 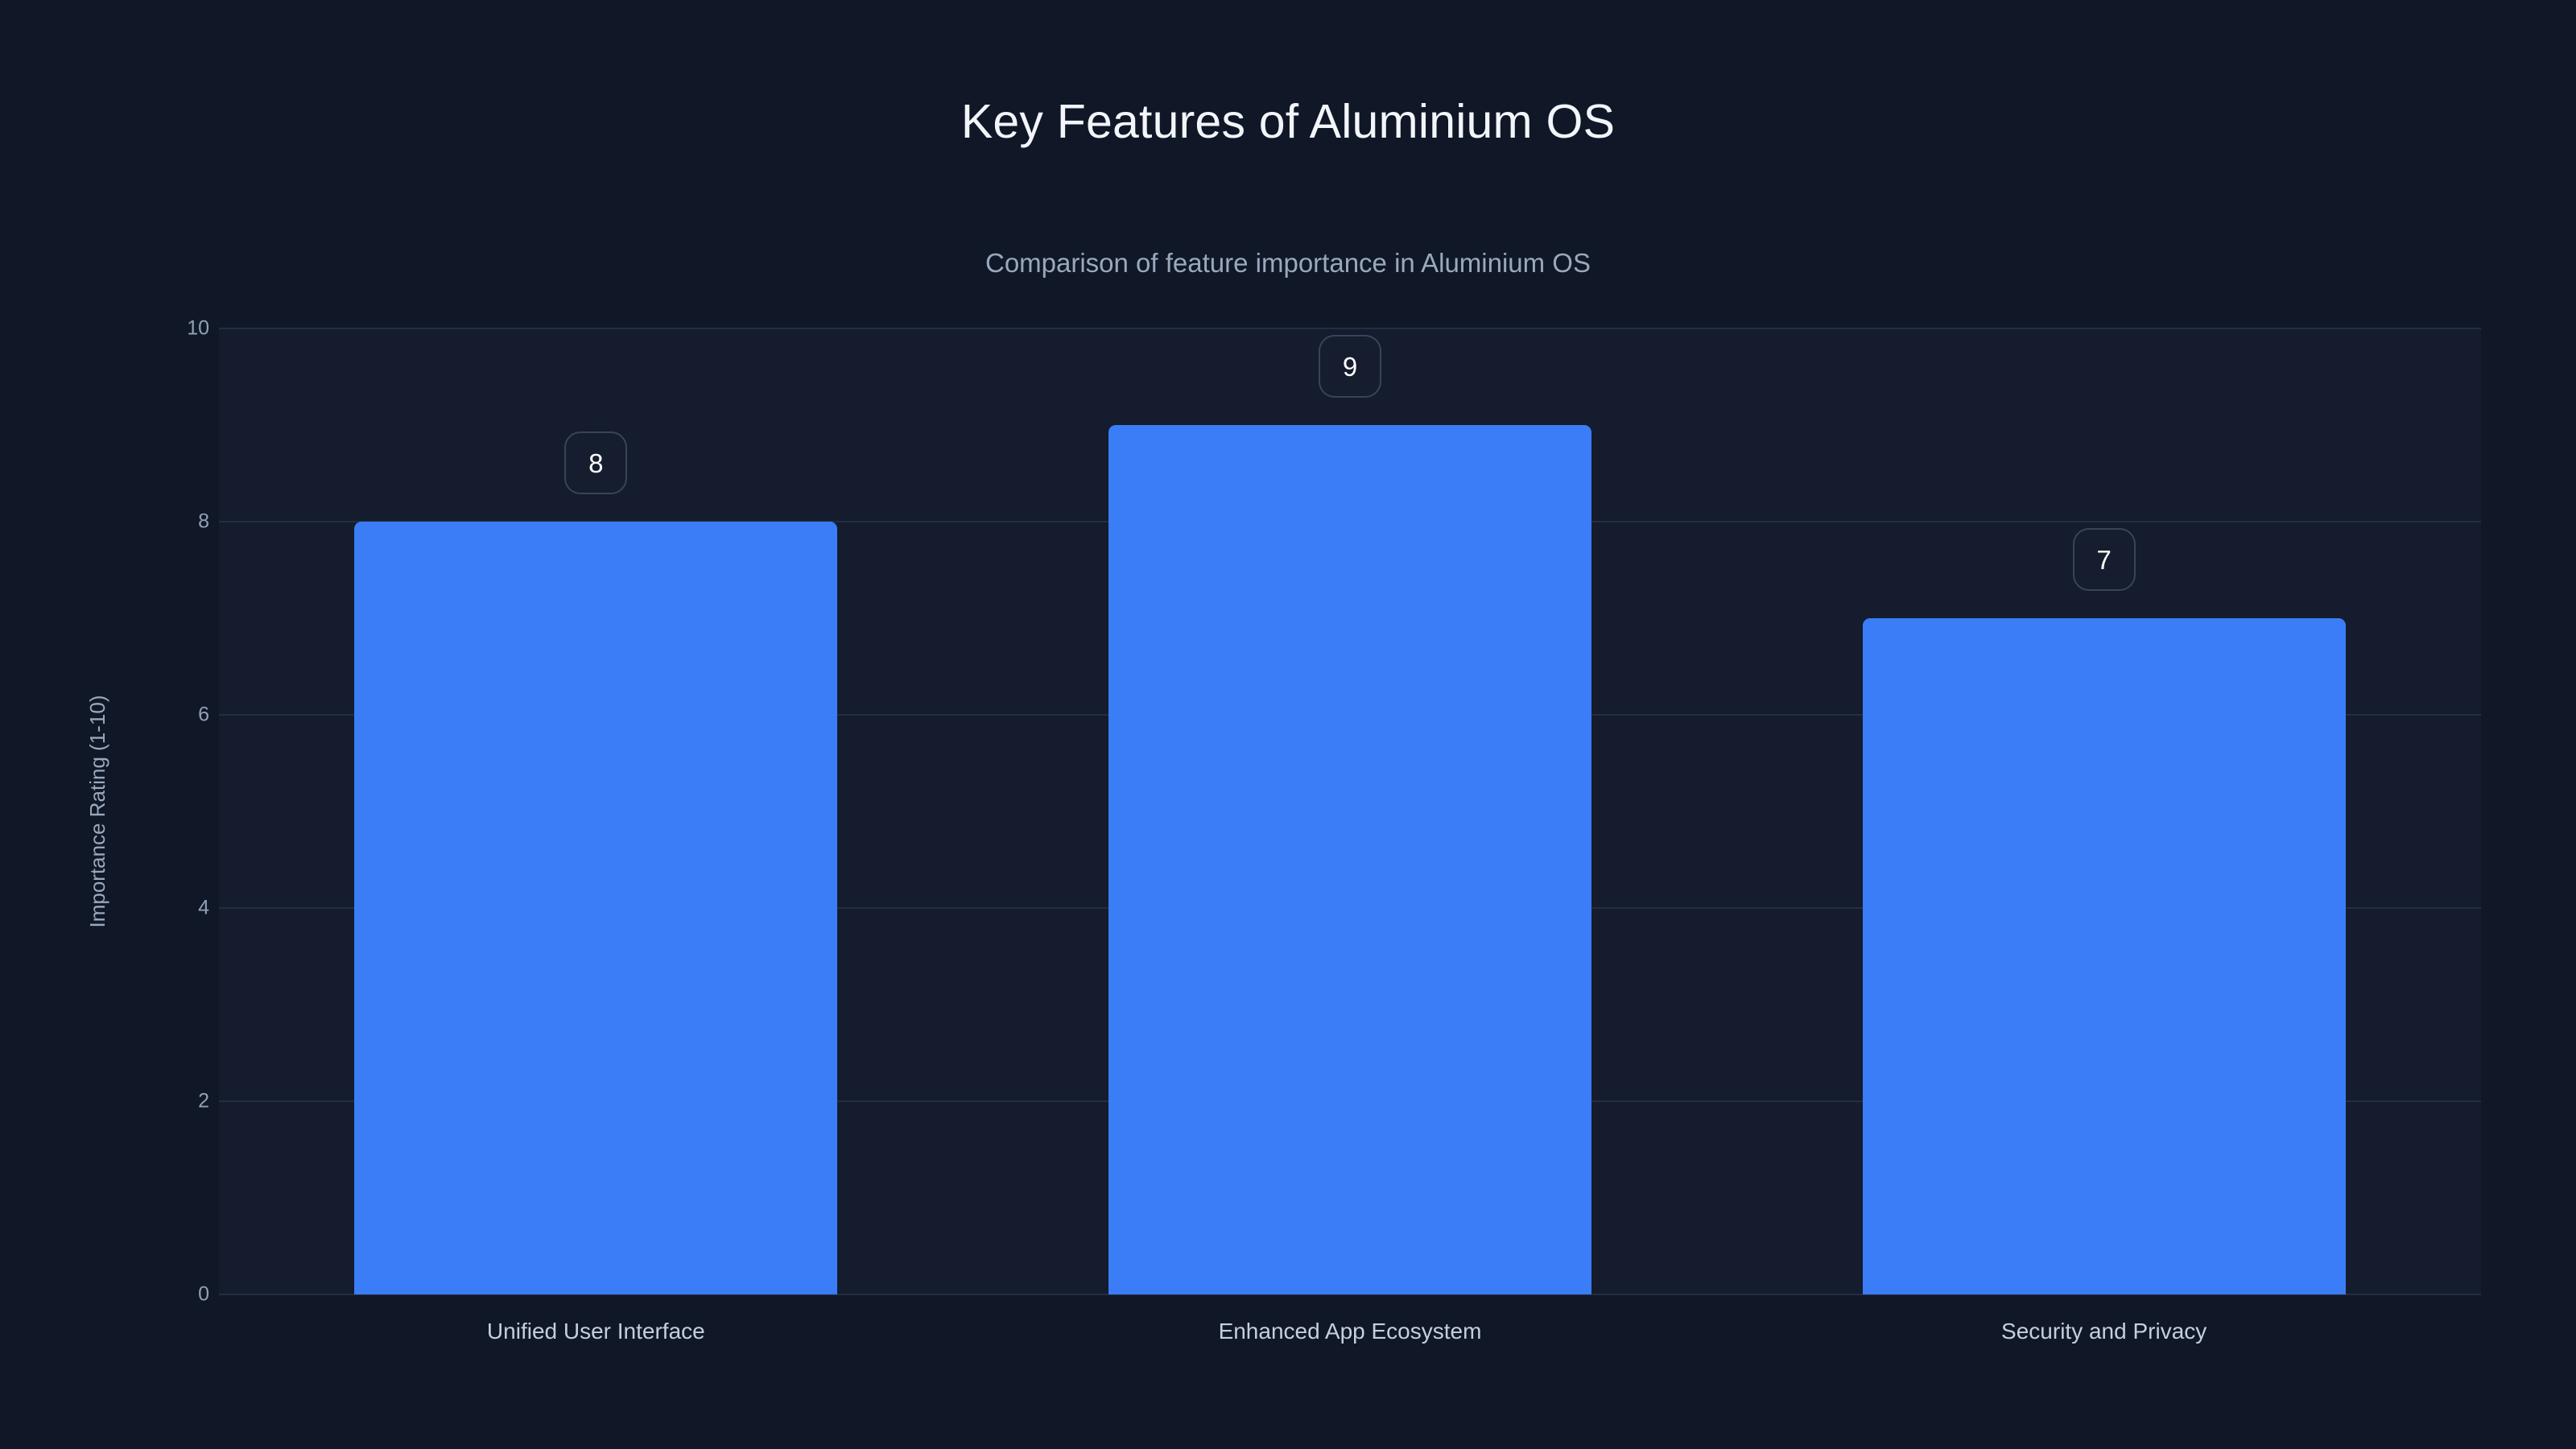 I want to click on bar-value-label: 9, so click(x=1350, y=366).